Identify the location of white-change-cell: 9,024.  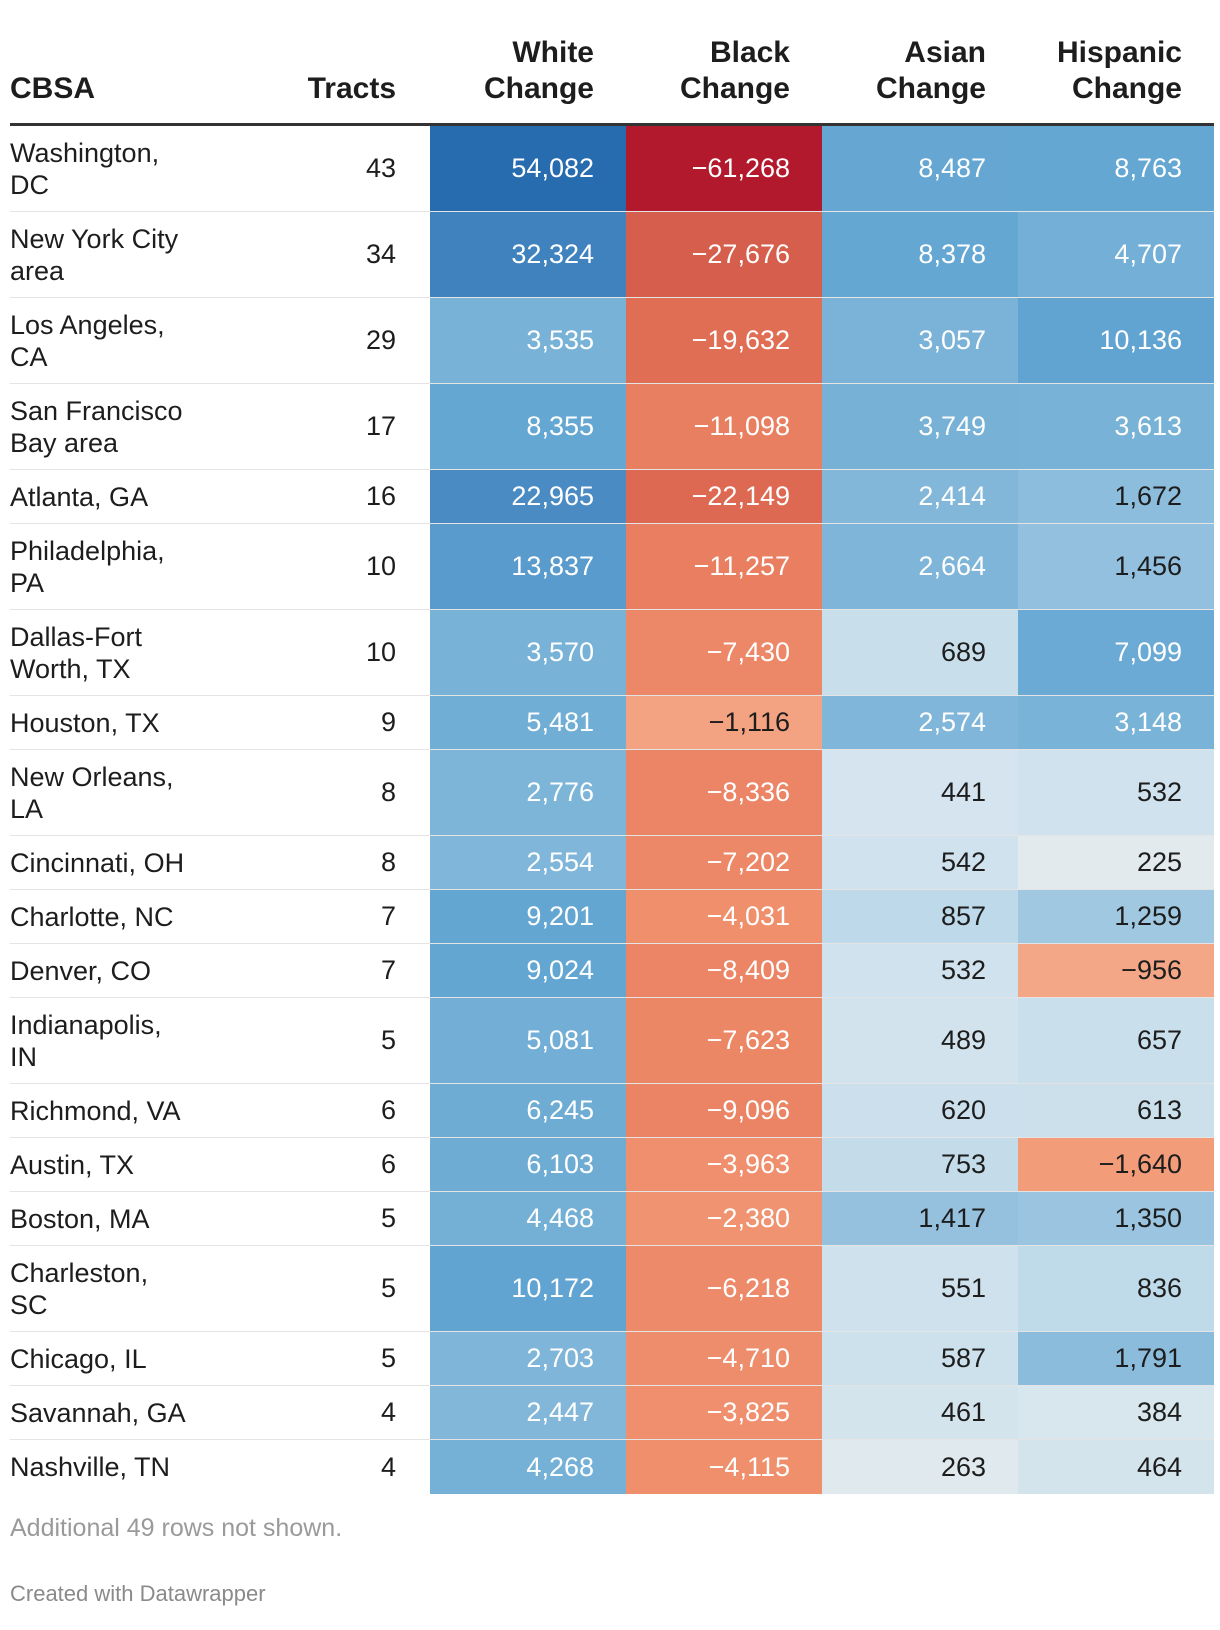
(528, 970).